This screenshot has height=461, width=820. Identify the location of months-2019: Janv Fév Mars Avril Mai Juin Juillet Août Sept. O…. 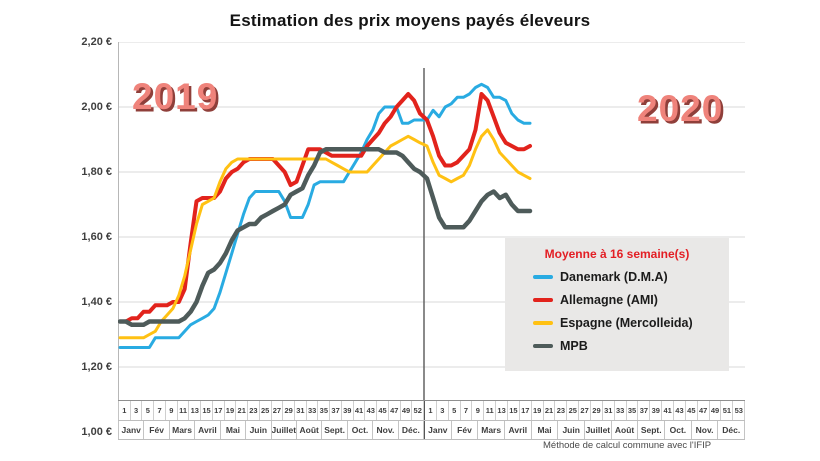
(271, 430).